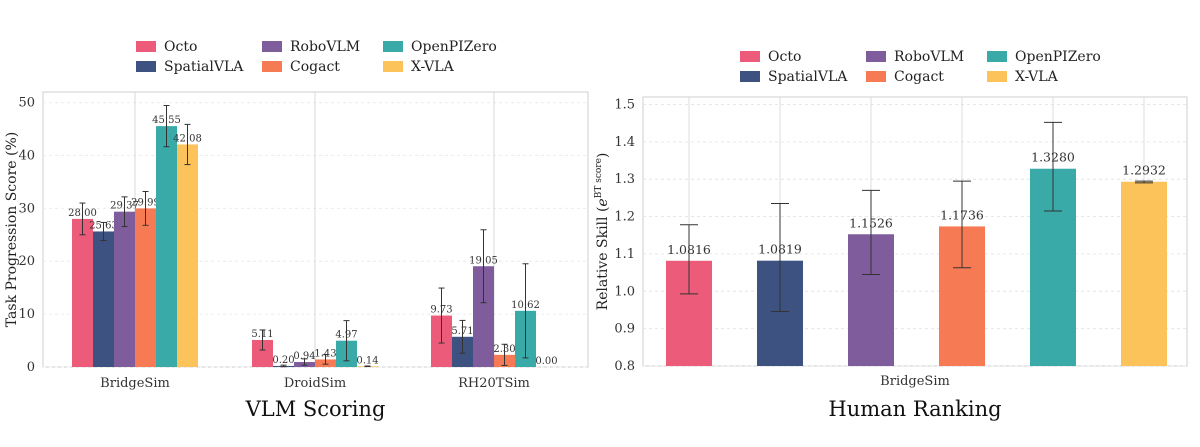 The width and height of the screenshot is (1200, 447). Describe the element at coordinates (546, 361) in the screenshot. I see `data-label: 0.00` at that location.